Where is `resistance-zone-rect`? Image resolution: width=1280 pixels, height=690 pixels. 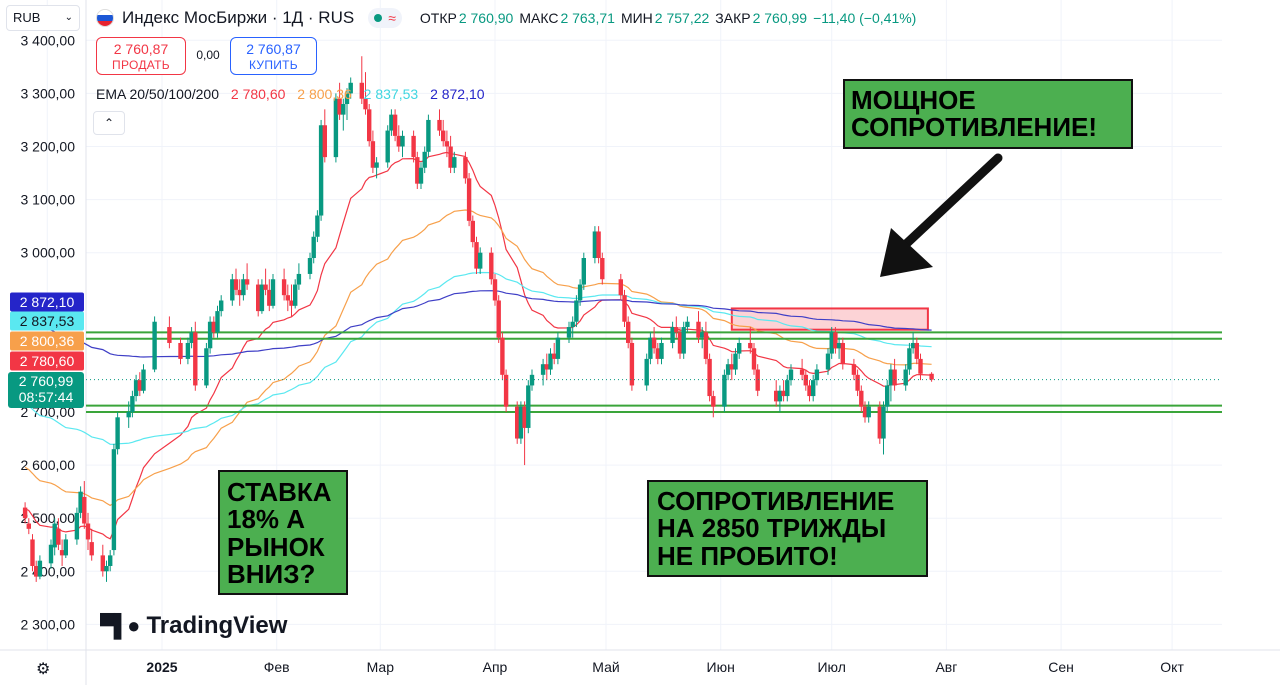
resistance-zone-rect is located at coordinates (829, 319).